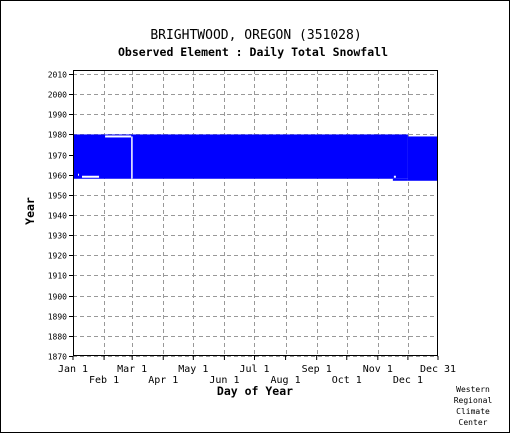  I want to click on x-axis-title: Day of Year, so click(255, 391).